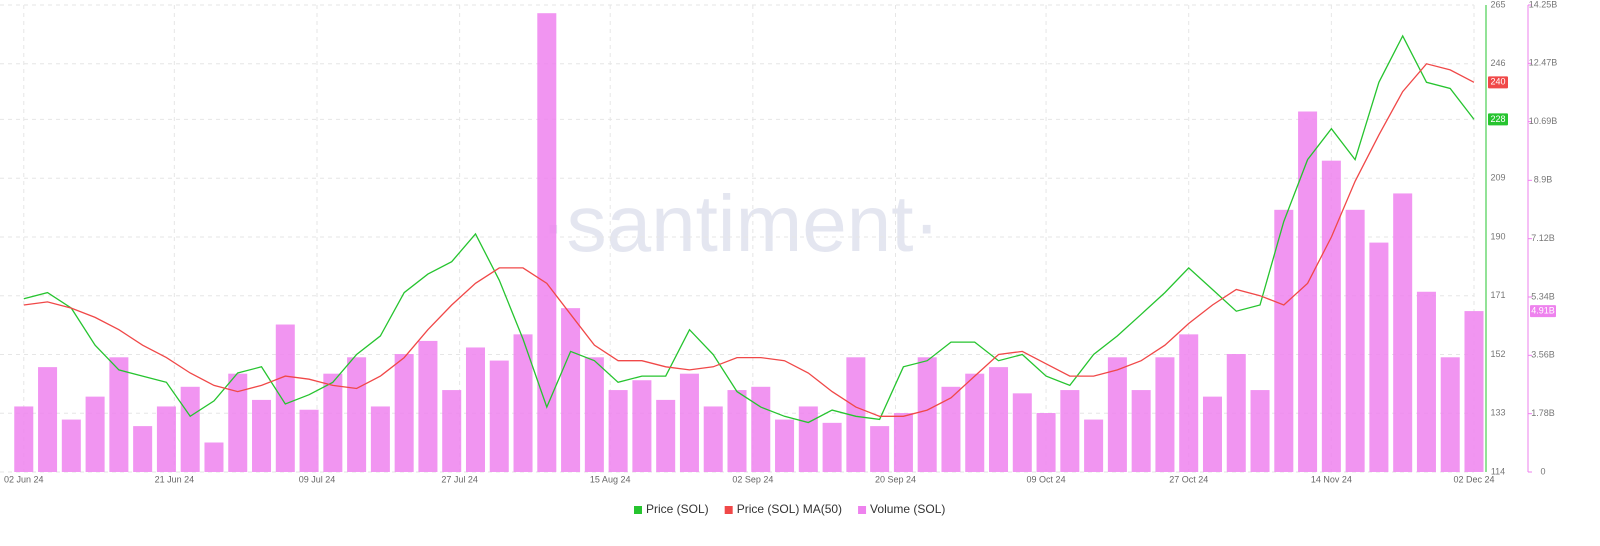 The width and height of the screenshot is (1600, 546). I want to click on y2-tick-label: 12.47B, so click(1543, 63).